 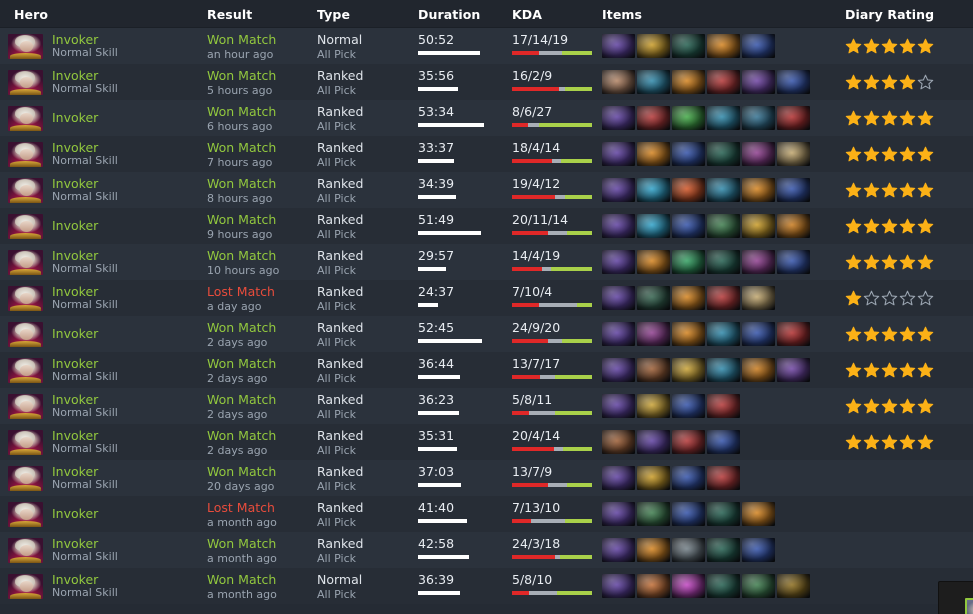 I want to click on column-header-rating: Diary Rating, so click(x=890, y=14).